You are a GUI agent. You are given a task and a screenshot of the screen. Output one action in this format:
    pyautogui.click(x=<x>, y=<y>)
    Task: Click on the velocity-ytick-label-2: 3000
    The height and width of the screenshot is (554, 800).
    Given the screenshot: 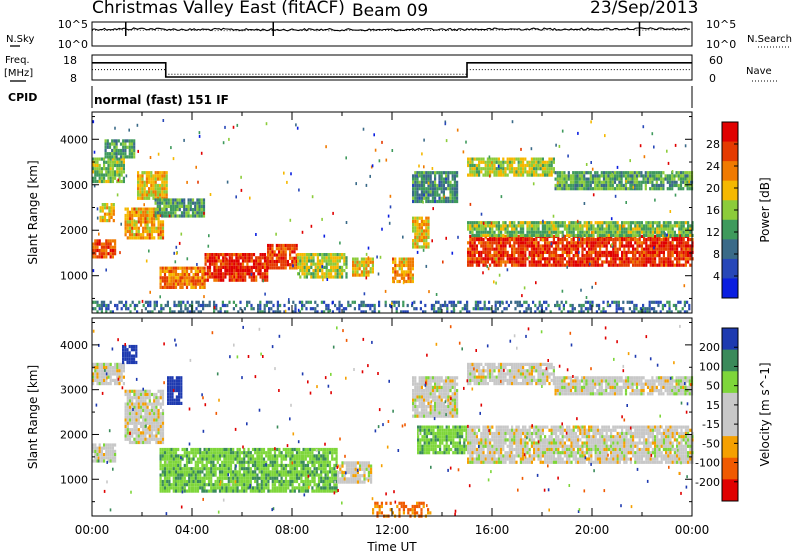 What is the action you would take?
    pyautogui.click(x=74, y=390)
    